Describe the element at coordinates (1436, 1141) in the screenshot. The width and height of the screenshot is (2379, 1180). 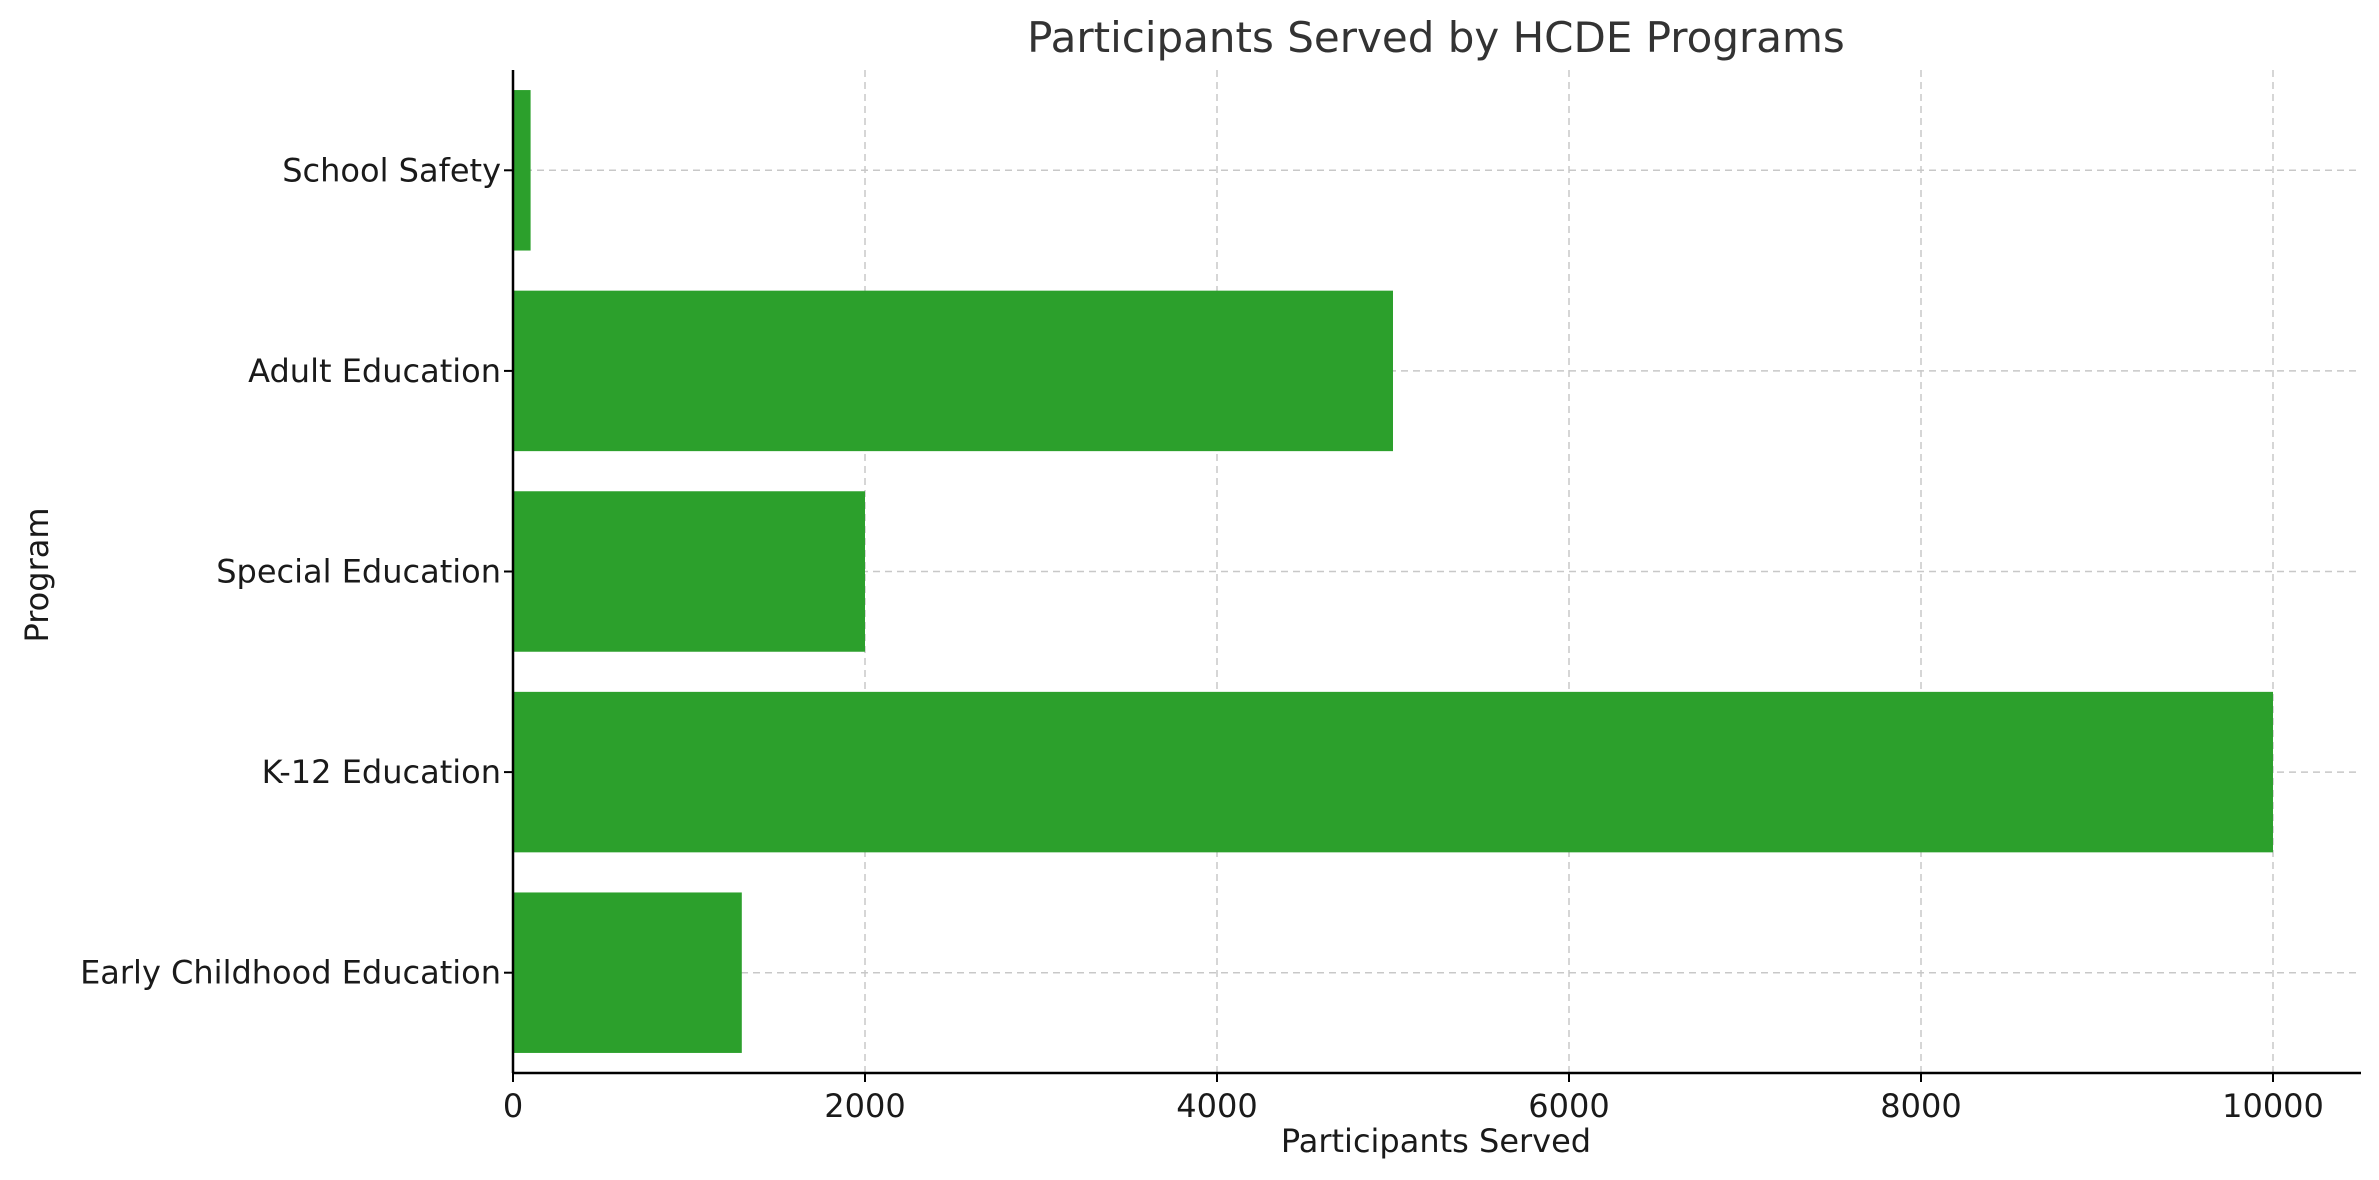
I see `x-axis-label: Participants Served` at that location.